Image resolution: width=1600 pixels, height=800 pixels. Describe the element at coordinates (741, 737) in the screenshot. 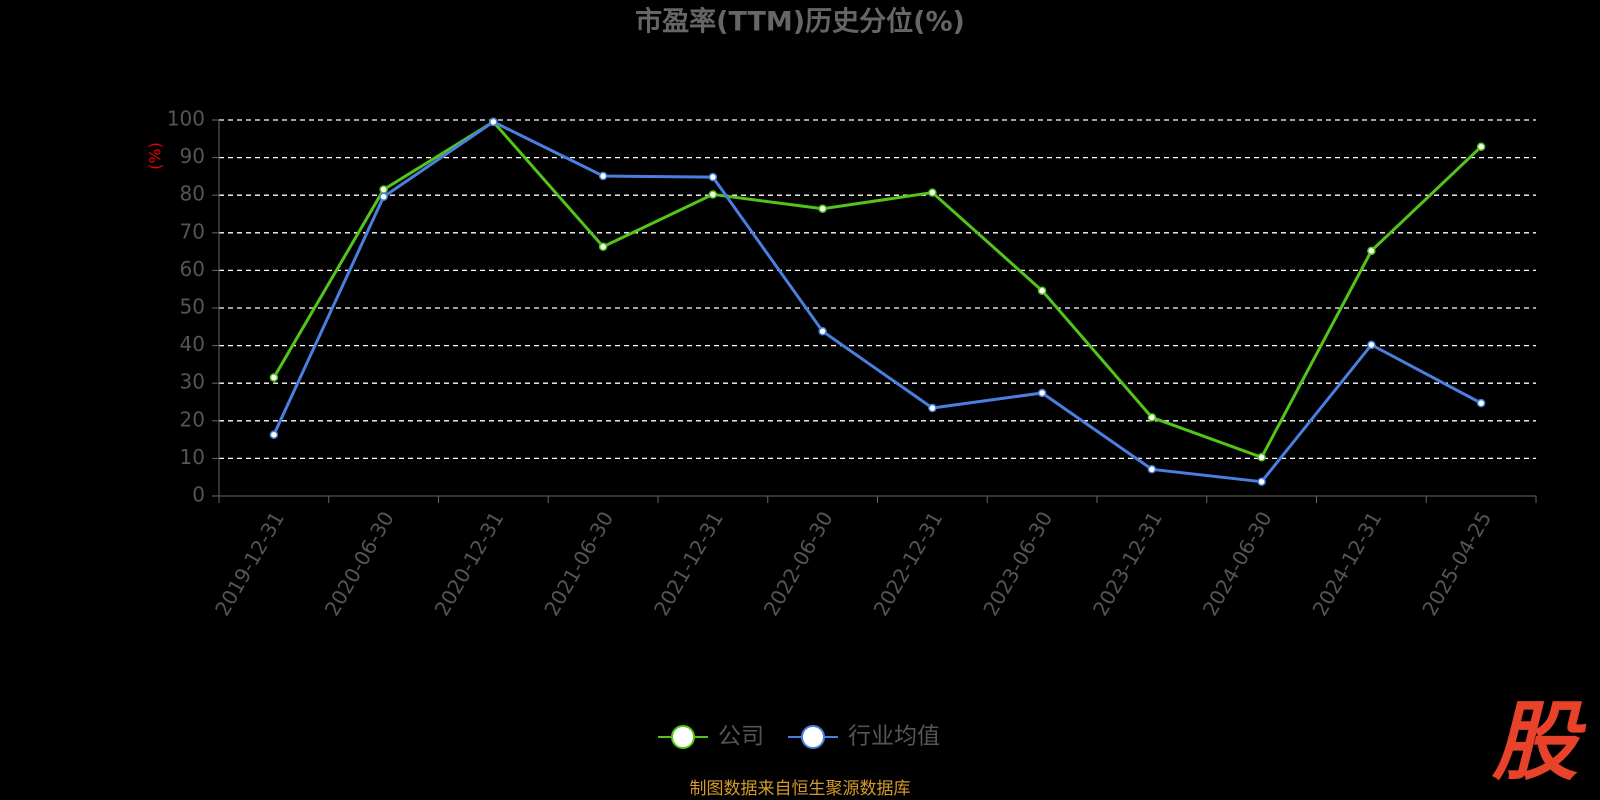

I see `legend-label: 公司` at that location.